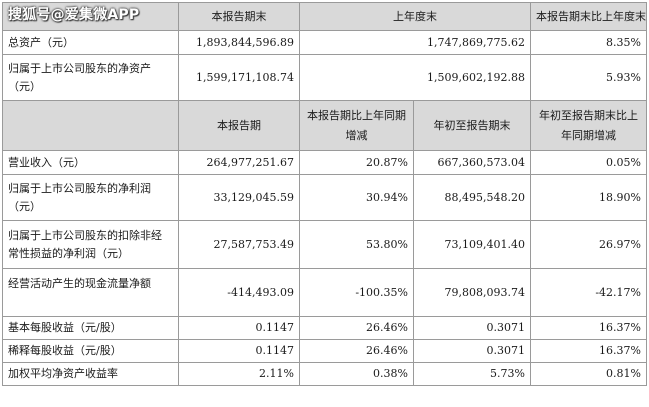 Image resolution: width=649 pixels, height=407 pixels. Describe the element at coordinates (472, 197) in the screenshot. I see `cell-ytd: 88,495,548.20` at that location.